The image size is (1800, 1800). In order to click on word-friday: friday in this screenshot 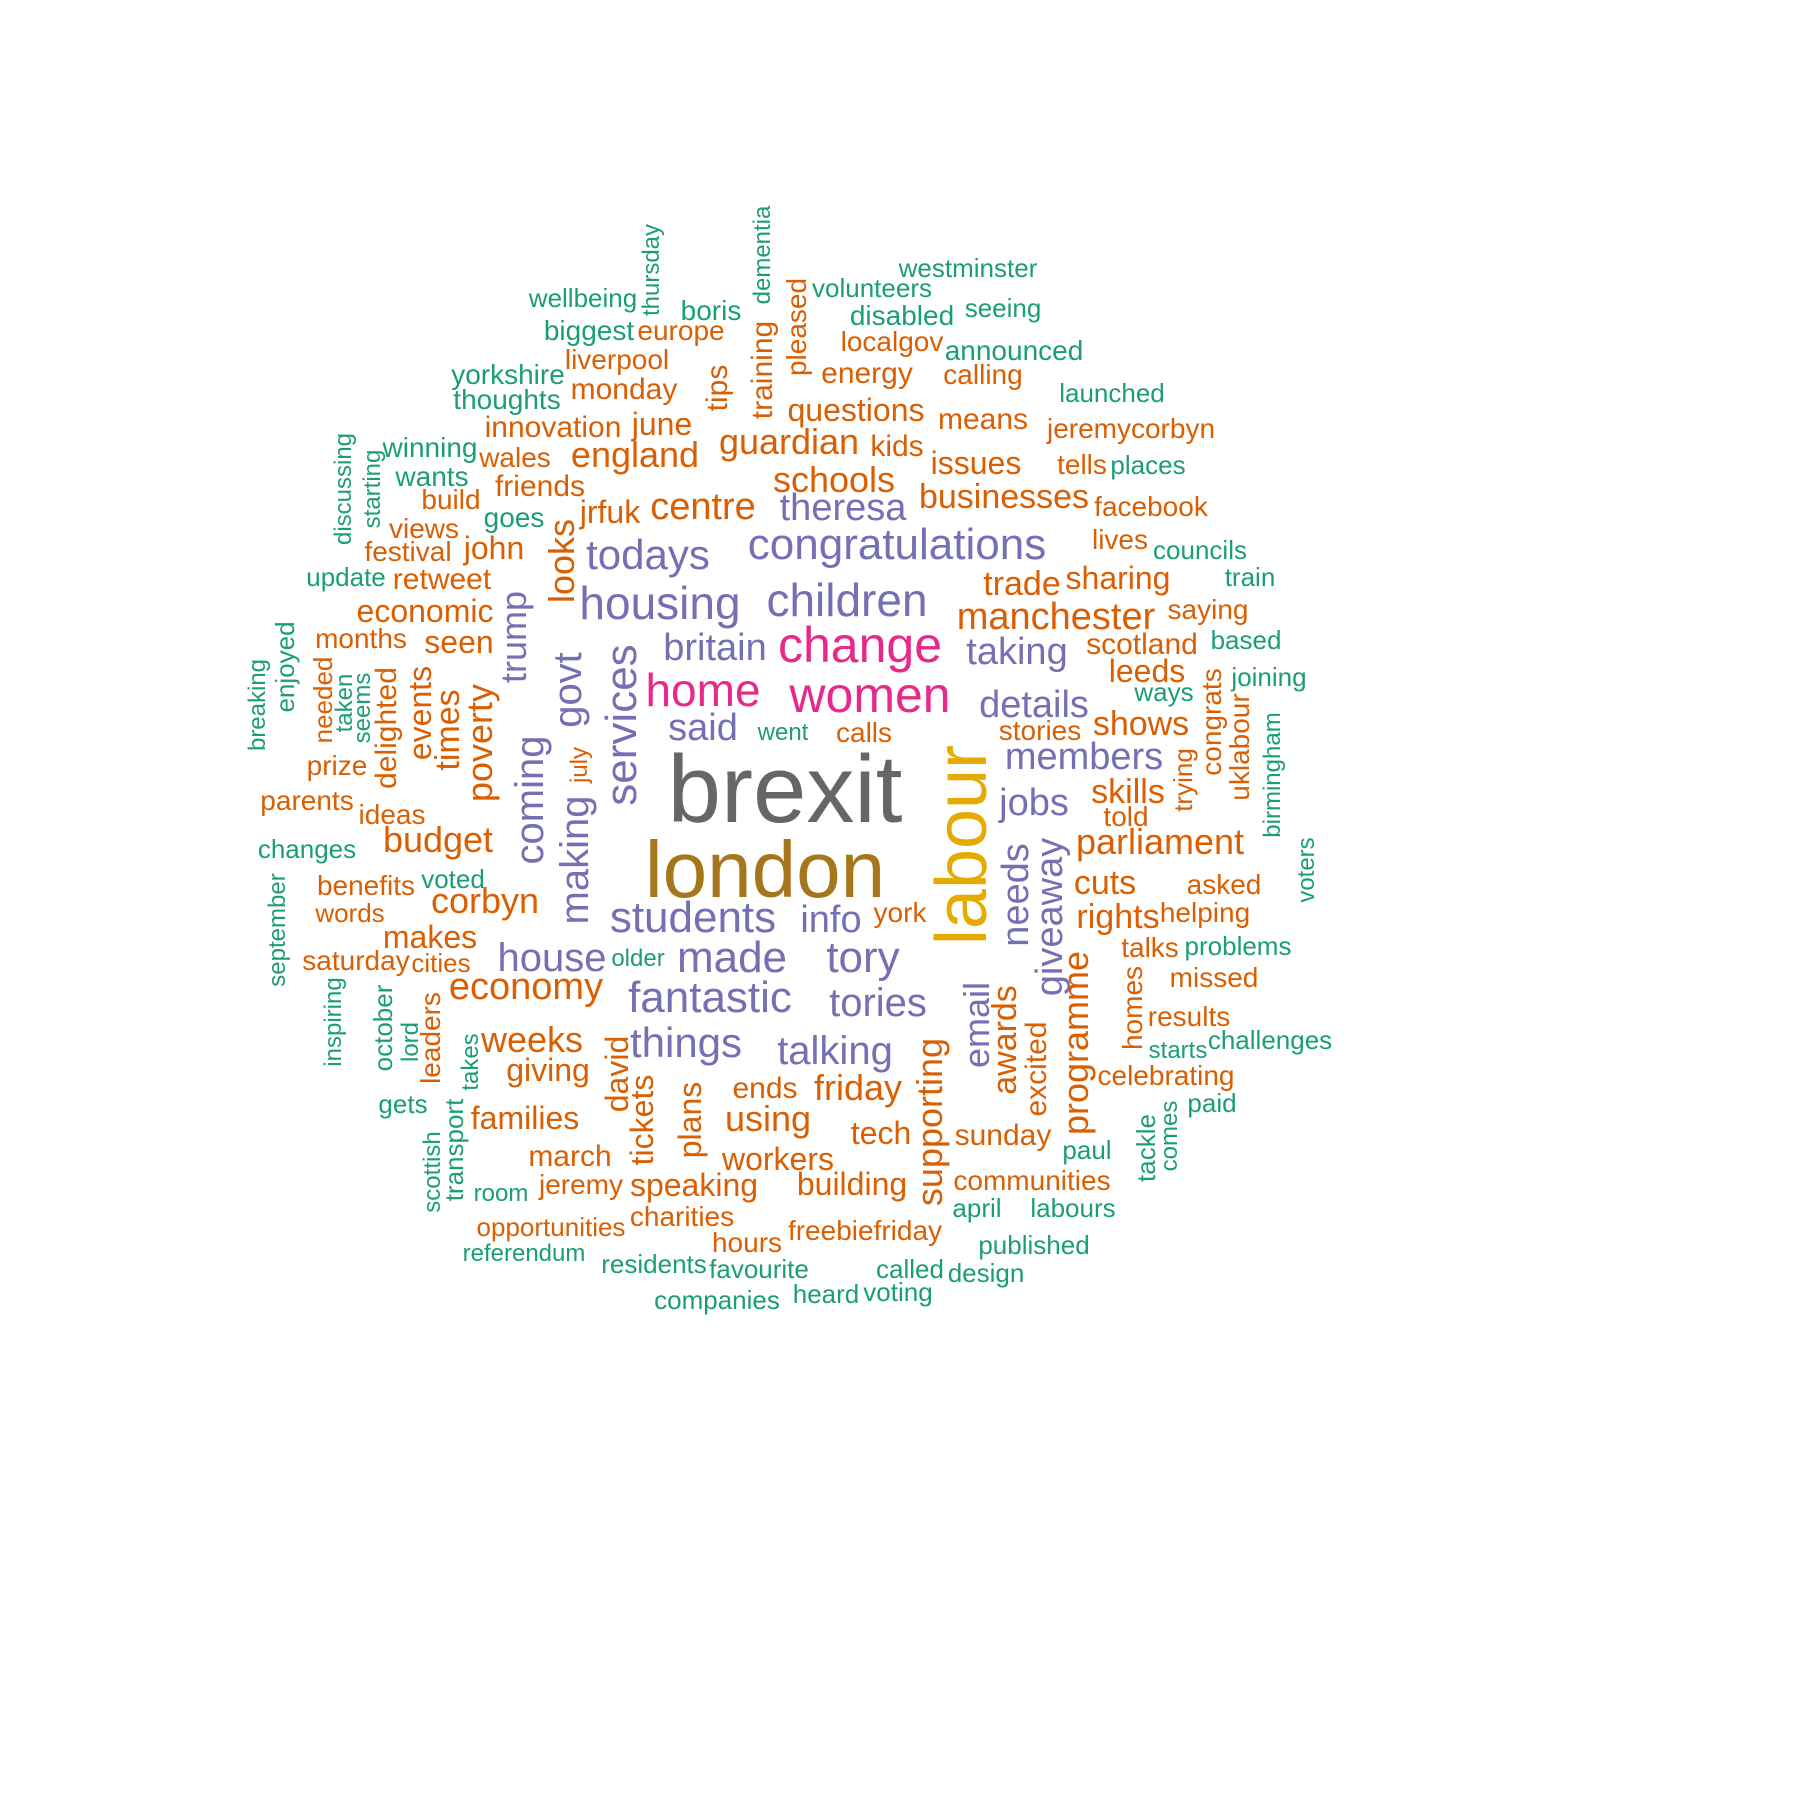, I will do `click(858, 1087)`.